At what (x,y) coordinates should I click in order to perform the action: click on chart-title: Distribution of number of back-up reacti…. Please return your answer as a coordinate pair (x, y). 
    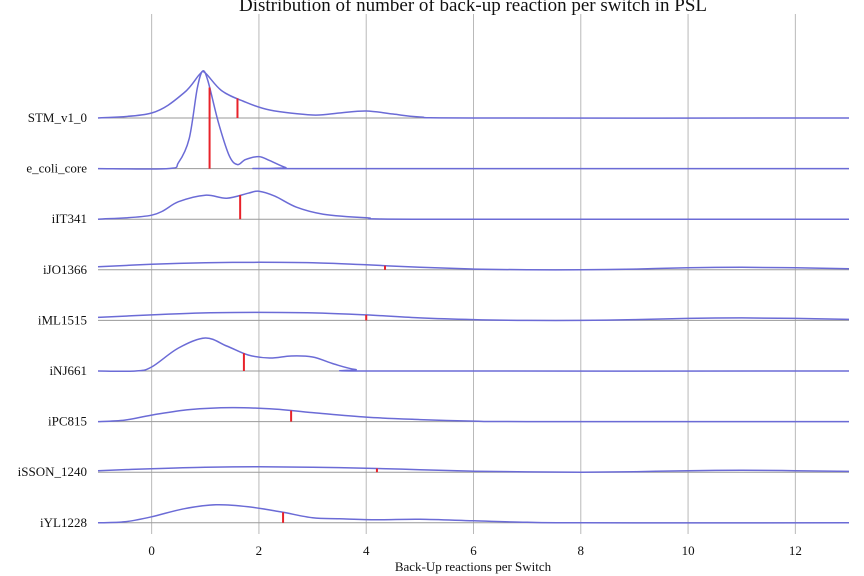
    Looking at the image, I should click on (473, 8).